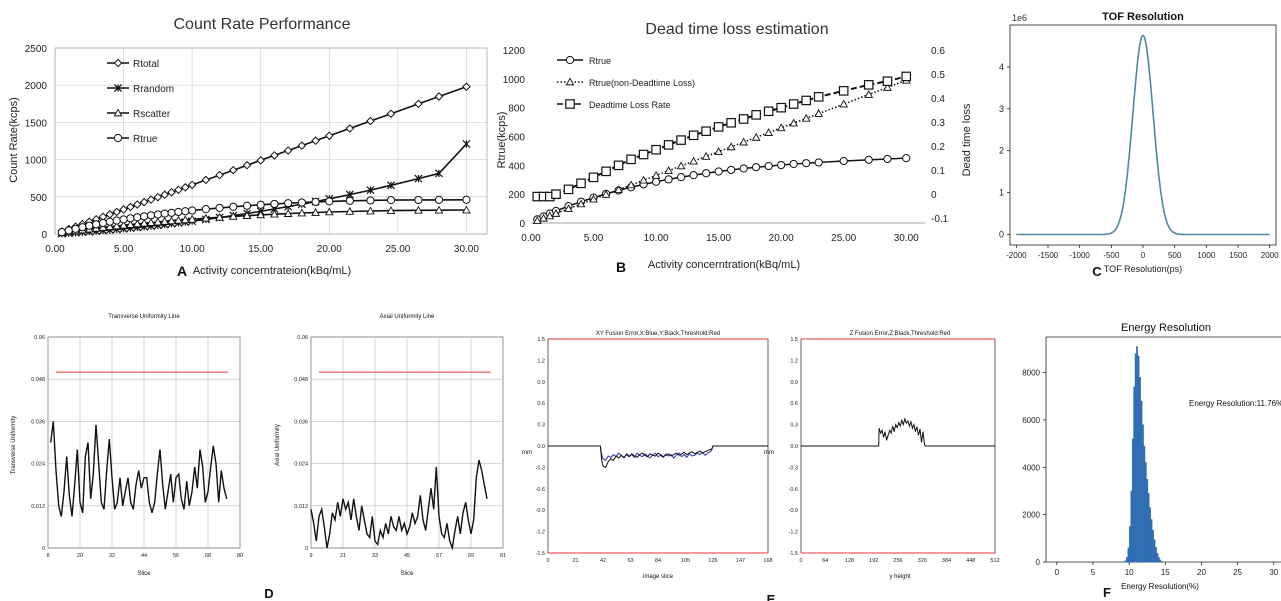 This screenshot has width=1281, height=601. What do you see at coordinates (527, 453) in the screenshot?
I see `chart-E1-ylabel: mm` at bounding box center [527, 453].